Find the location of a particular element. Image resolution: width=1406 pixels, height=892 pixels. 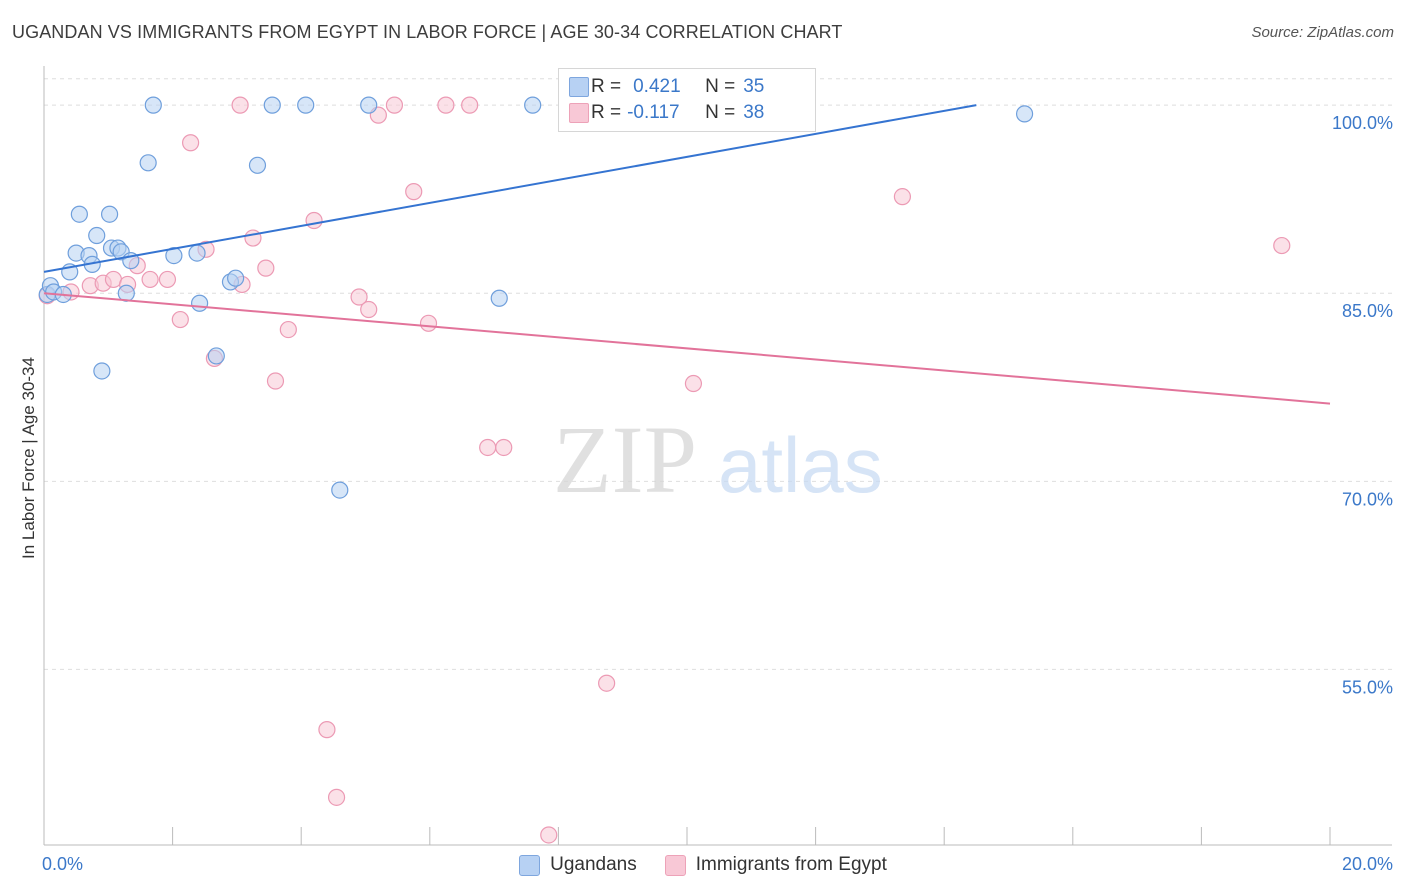

series-legend: Ugandans Immigrants from Egypt is located at coordinates (703, 865).